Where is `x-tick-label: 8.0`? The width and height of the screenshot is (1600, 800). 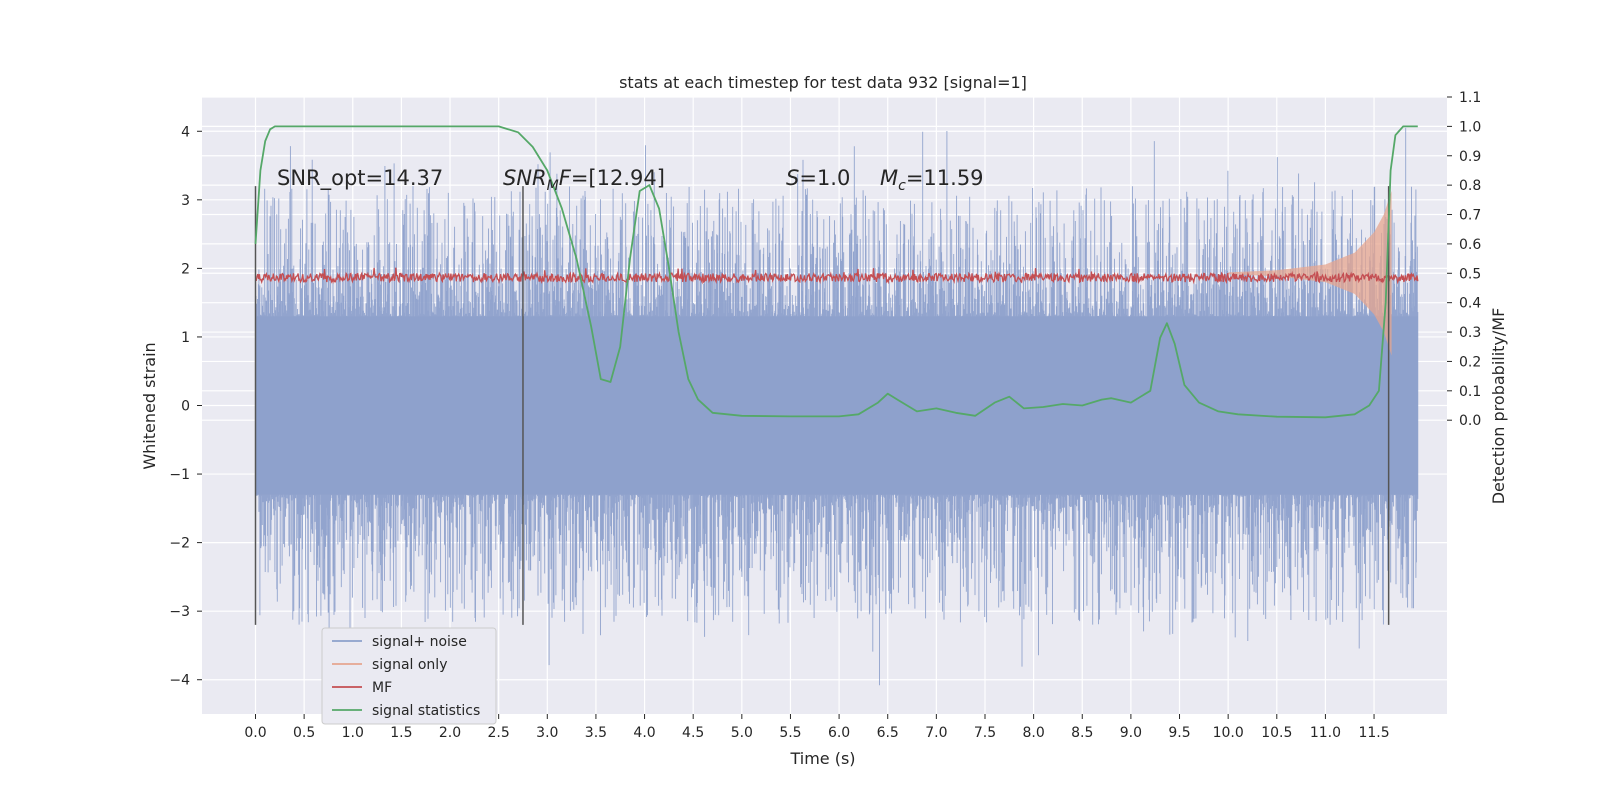
x-tick-label: 8.0 is located at coordinates (1033, 733).